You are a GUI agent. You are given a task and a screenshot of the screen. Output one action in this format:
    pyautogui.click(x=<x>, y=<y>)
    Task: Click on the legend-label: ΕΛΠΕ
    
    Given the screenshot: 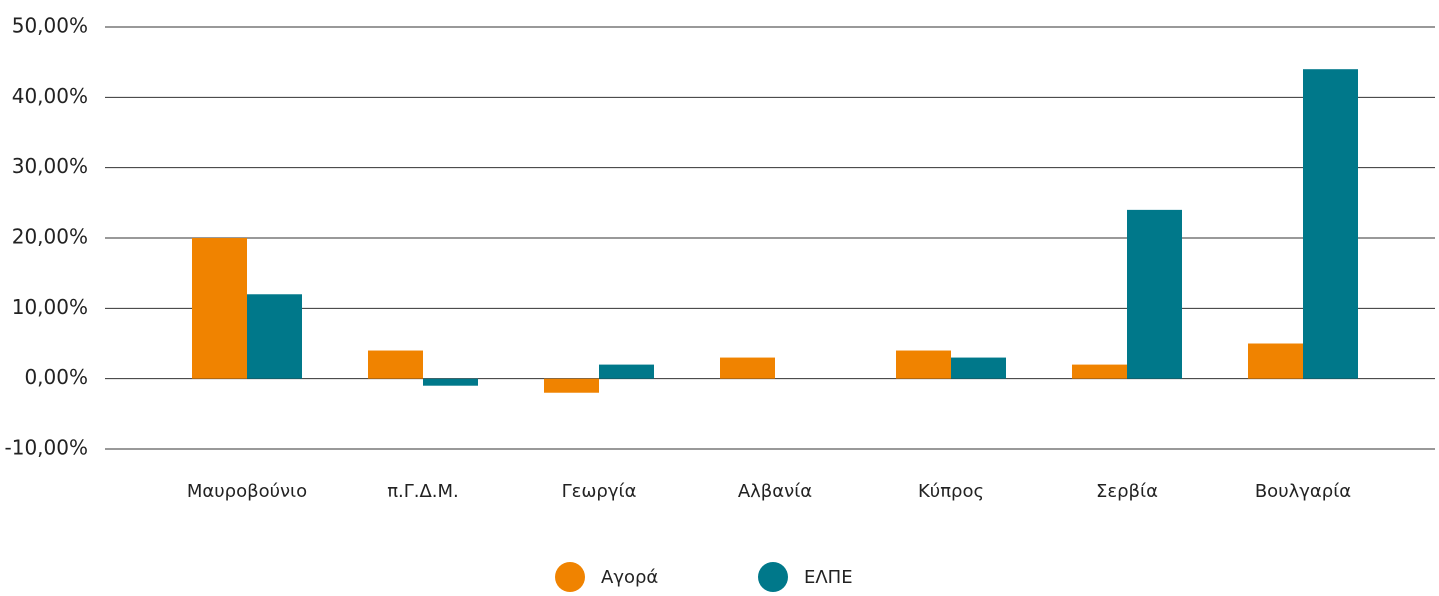 What is the action you would take?
    pyautogui.click(x=828, y=577)
    